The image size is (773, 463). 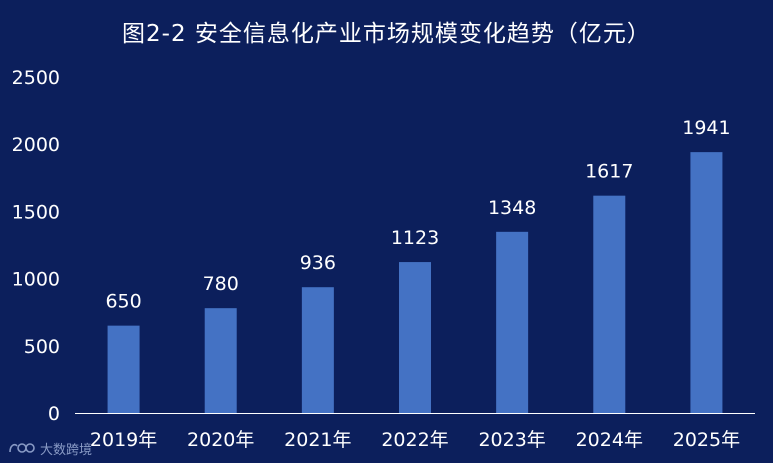 I want to click on watermark-text: 大数跨境, so click(x=66, y=450).